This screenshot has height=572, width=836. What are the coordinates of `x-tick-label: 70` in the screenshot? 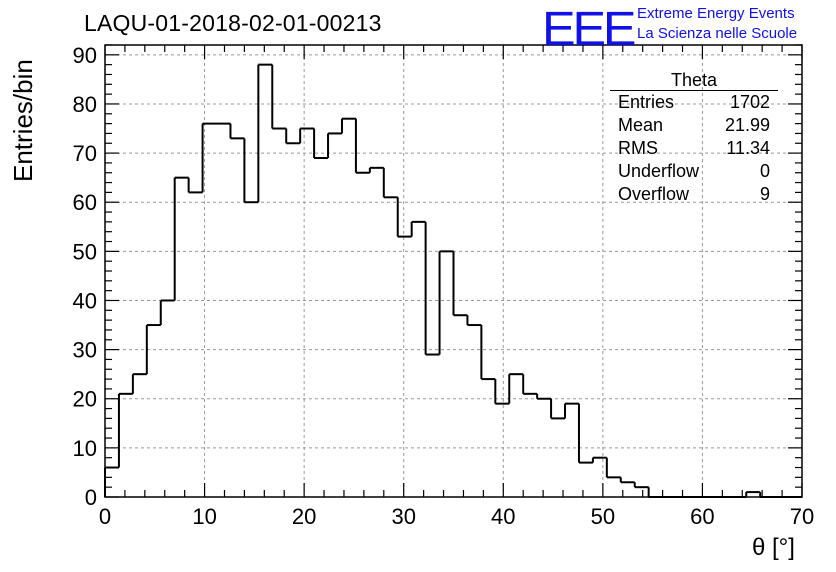 It's located at (802, 516).